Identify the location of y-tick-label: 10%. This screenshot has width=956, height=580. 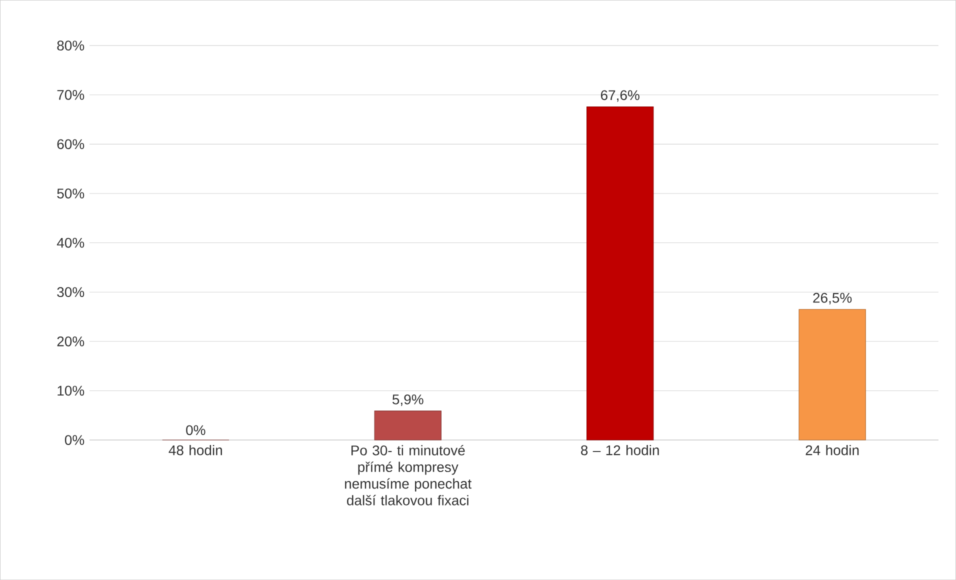
(71, 391).